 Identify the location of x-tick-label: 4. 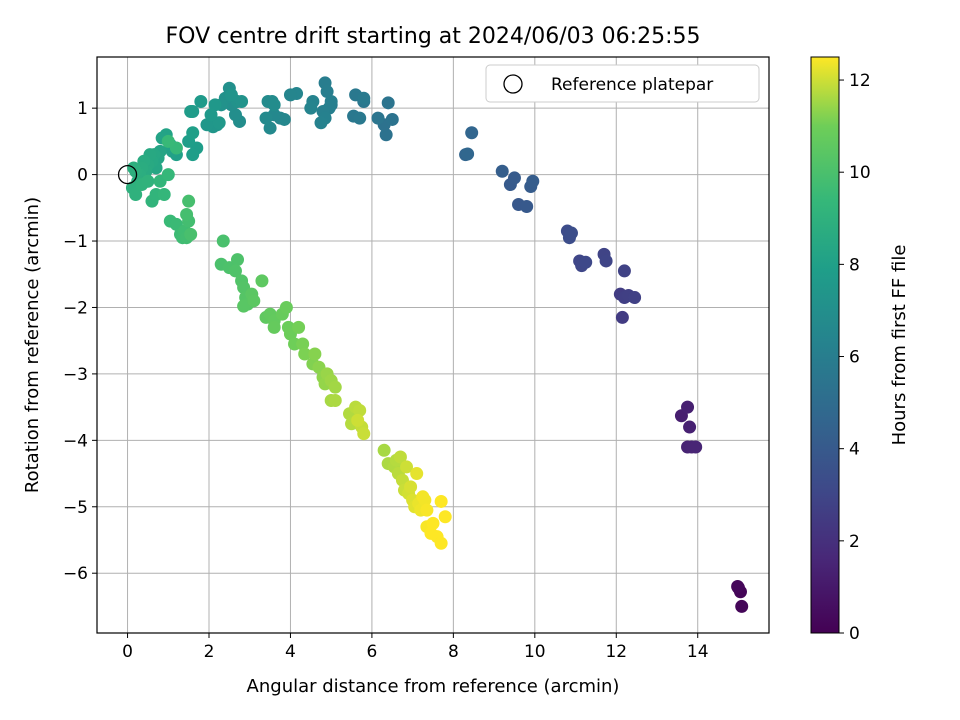
(290, 652).